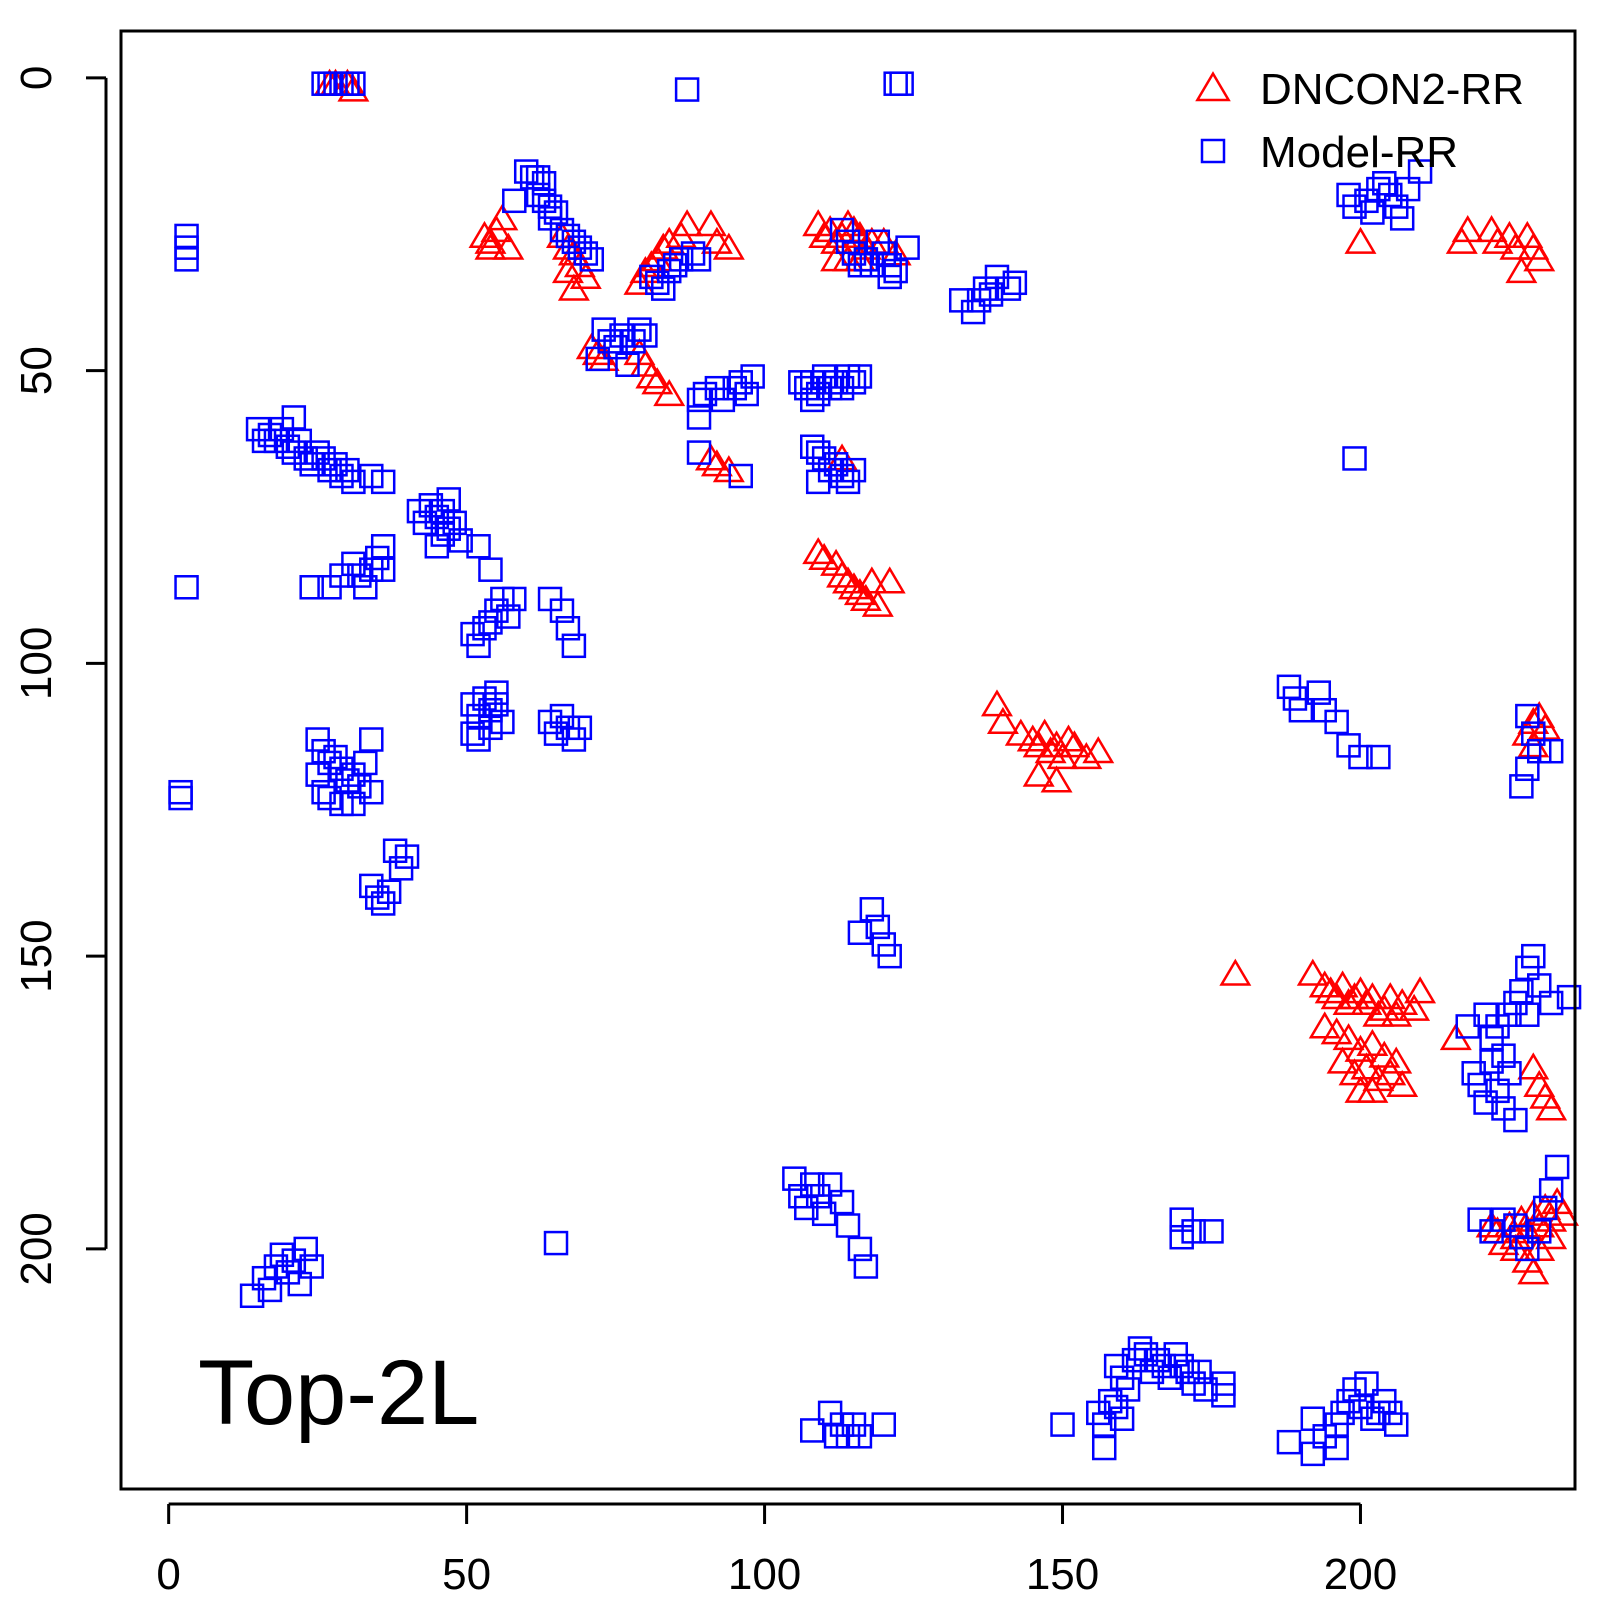 The width and height of the screenshot is (1600, 1600). What do you see at coordinates (1359, 152) in the screenshot?
I see `legend-label: Model-RR` at bounding box center [1359, 152].